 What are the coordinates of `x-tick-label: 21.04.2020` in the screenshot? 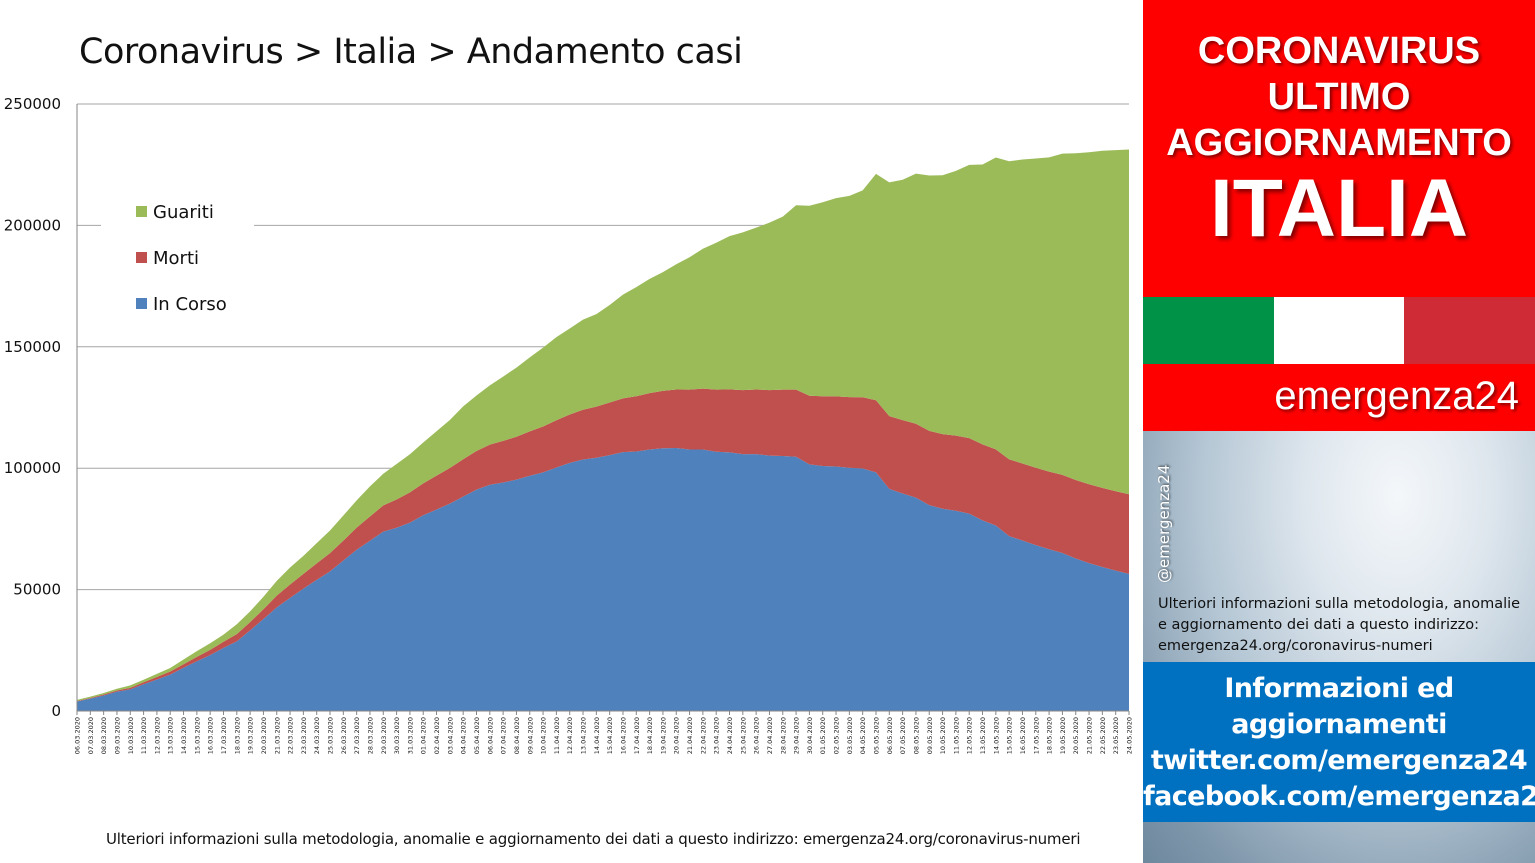 It's located at (690, 735).